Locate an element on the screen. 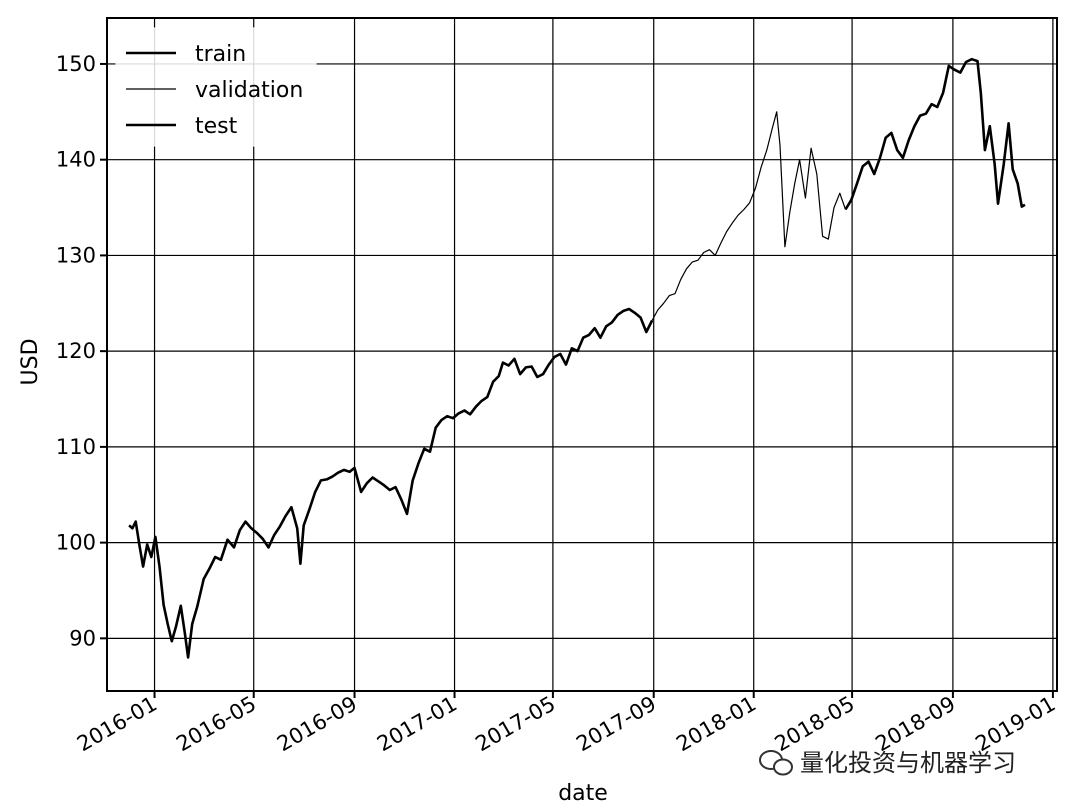  y-axis-title: USD is located at coordinates (30, 361).